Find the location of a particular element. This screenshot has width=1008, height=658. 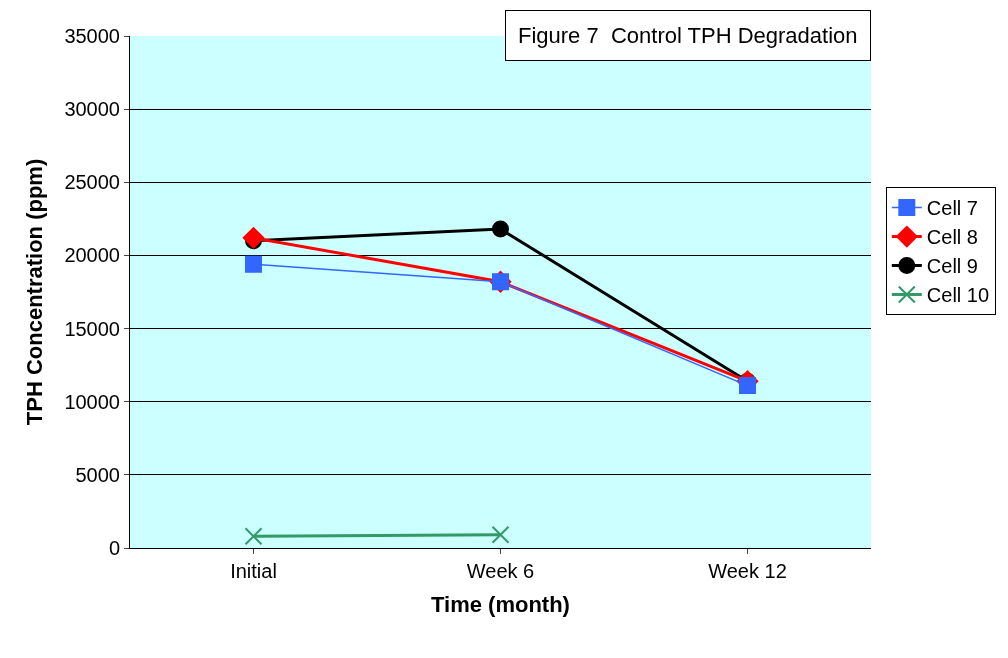

y-tick-label: 30000 is located at coordinates (92, 109).